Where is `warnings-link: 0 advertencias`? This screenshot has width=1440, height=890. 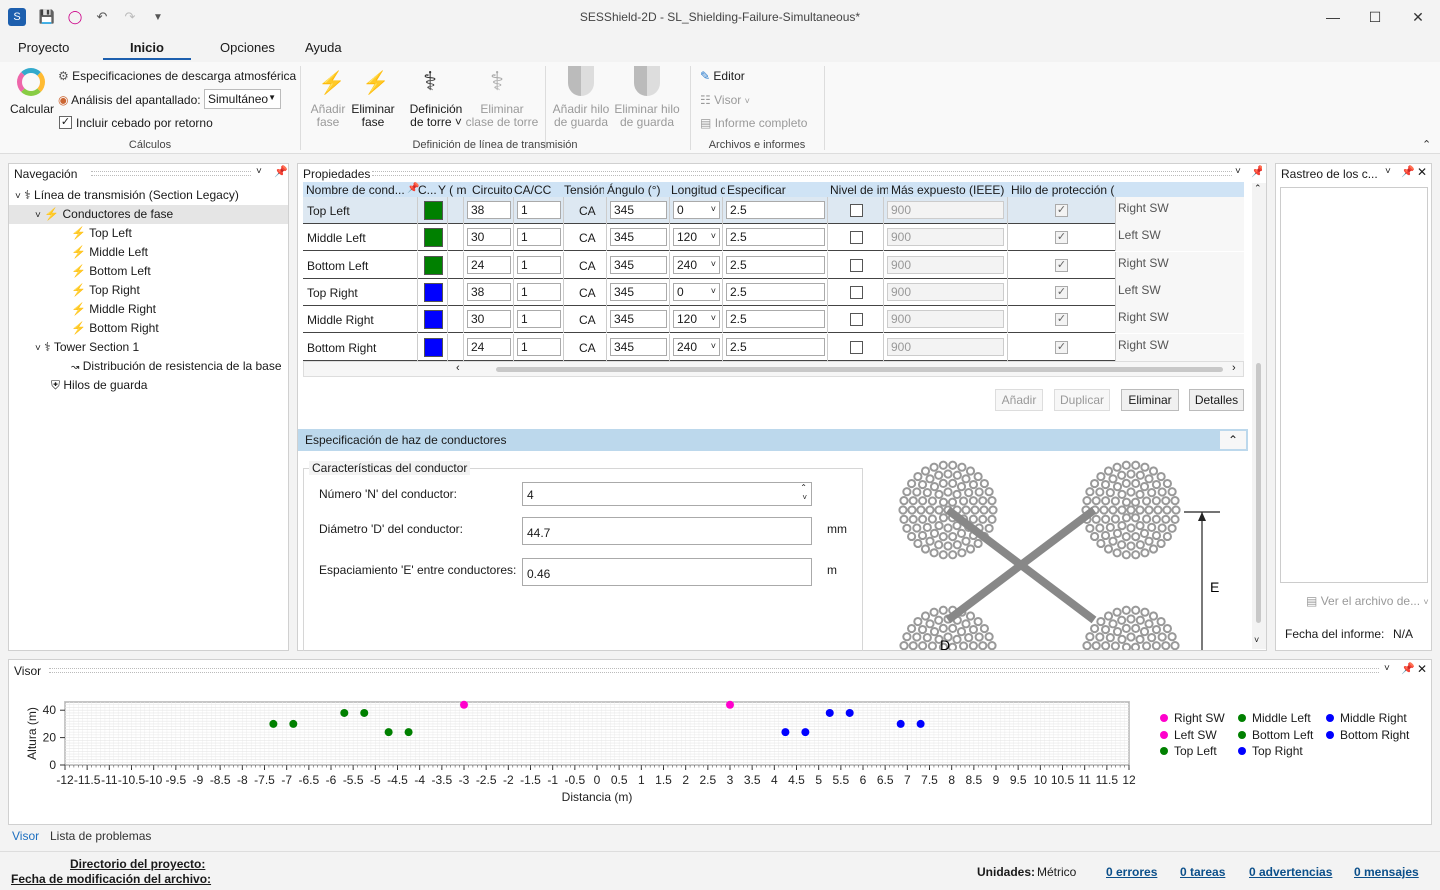
warnings-link: 0 advertencias is located at coordinates (1291, 872).